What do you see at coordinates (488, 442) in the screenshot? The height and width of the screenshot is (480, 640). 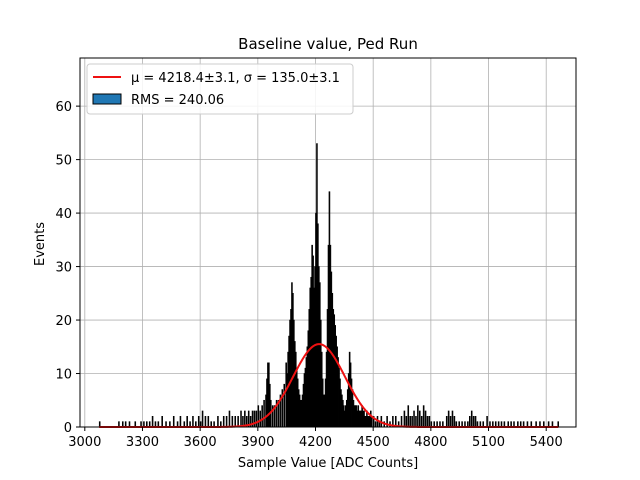 I see `x-tick-label: 5100` at bounding box center [488, 442].